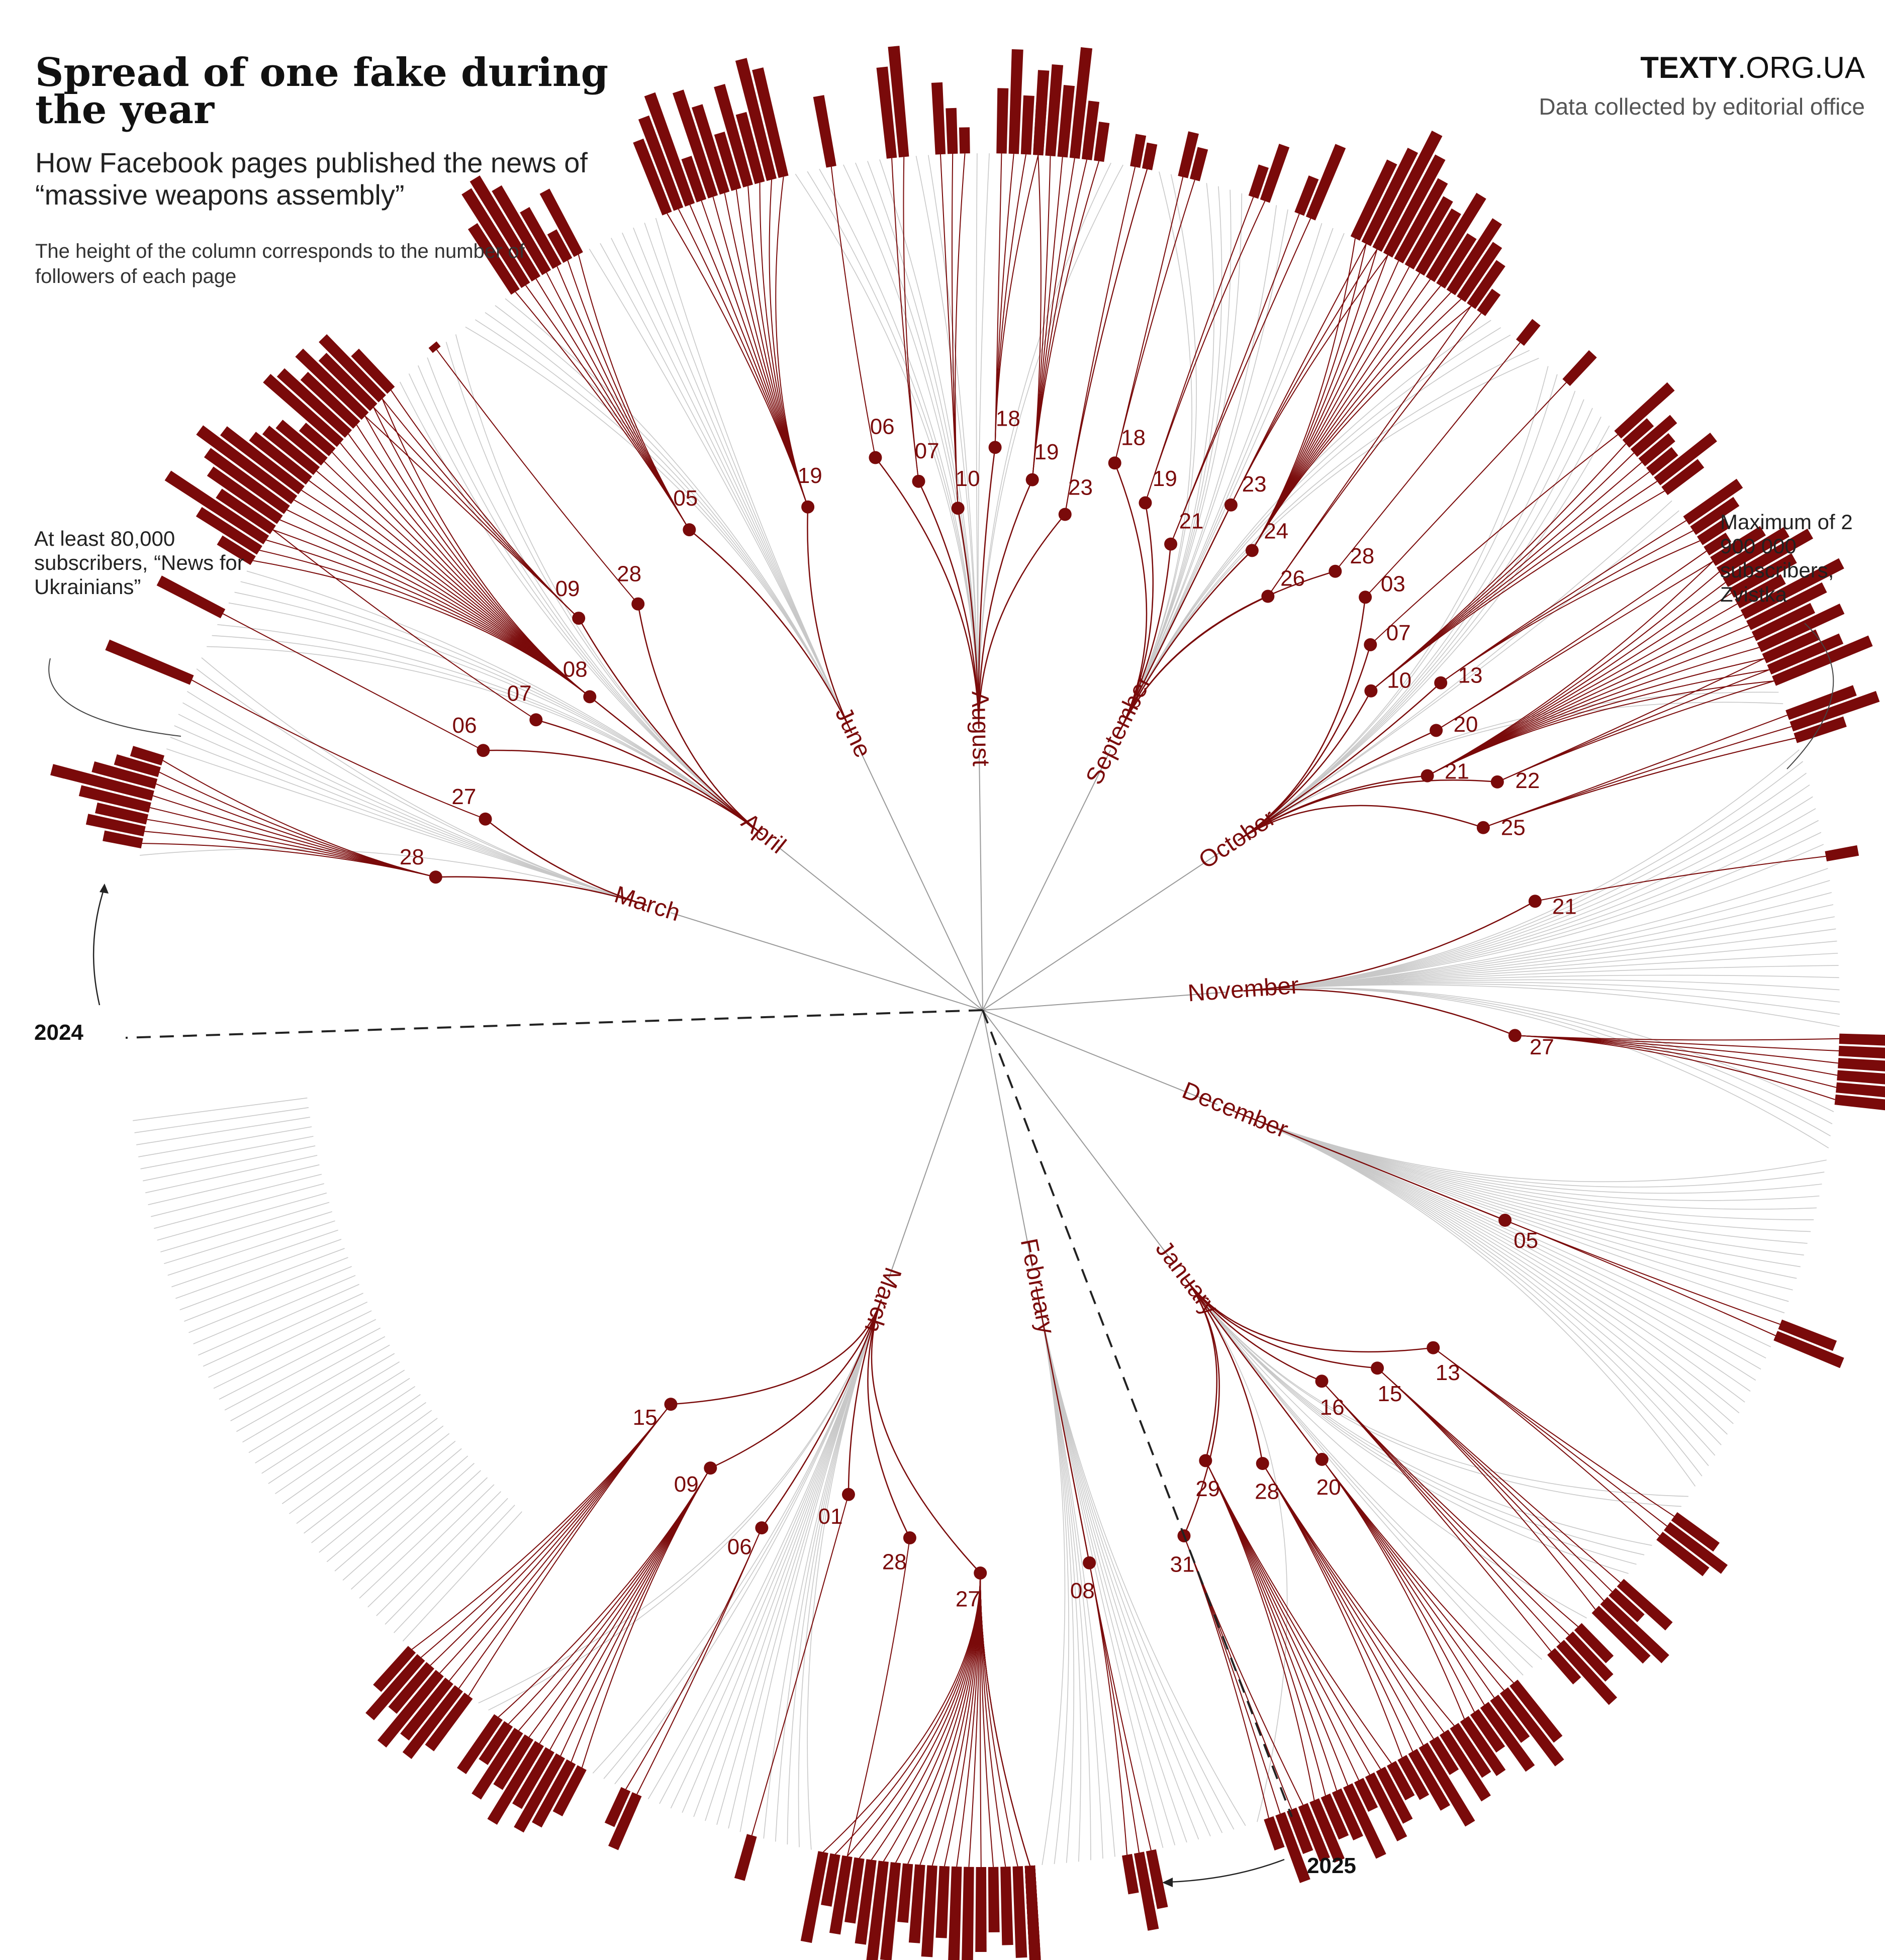 Image resolution: width=1885 pixels, height=1960 pixels. I want to click on day-node-label: 08, so click(575, 669).